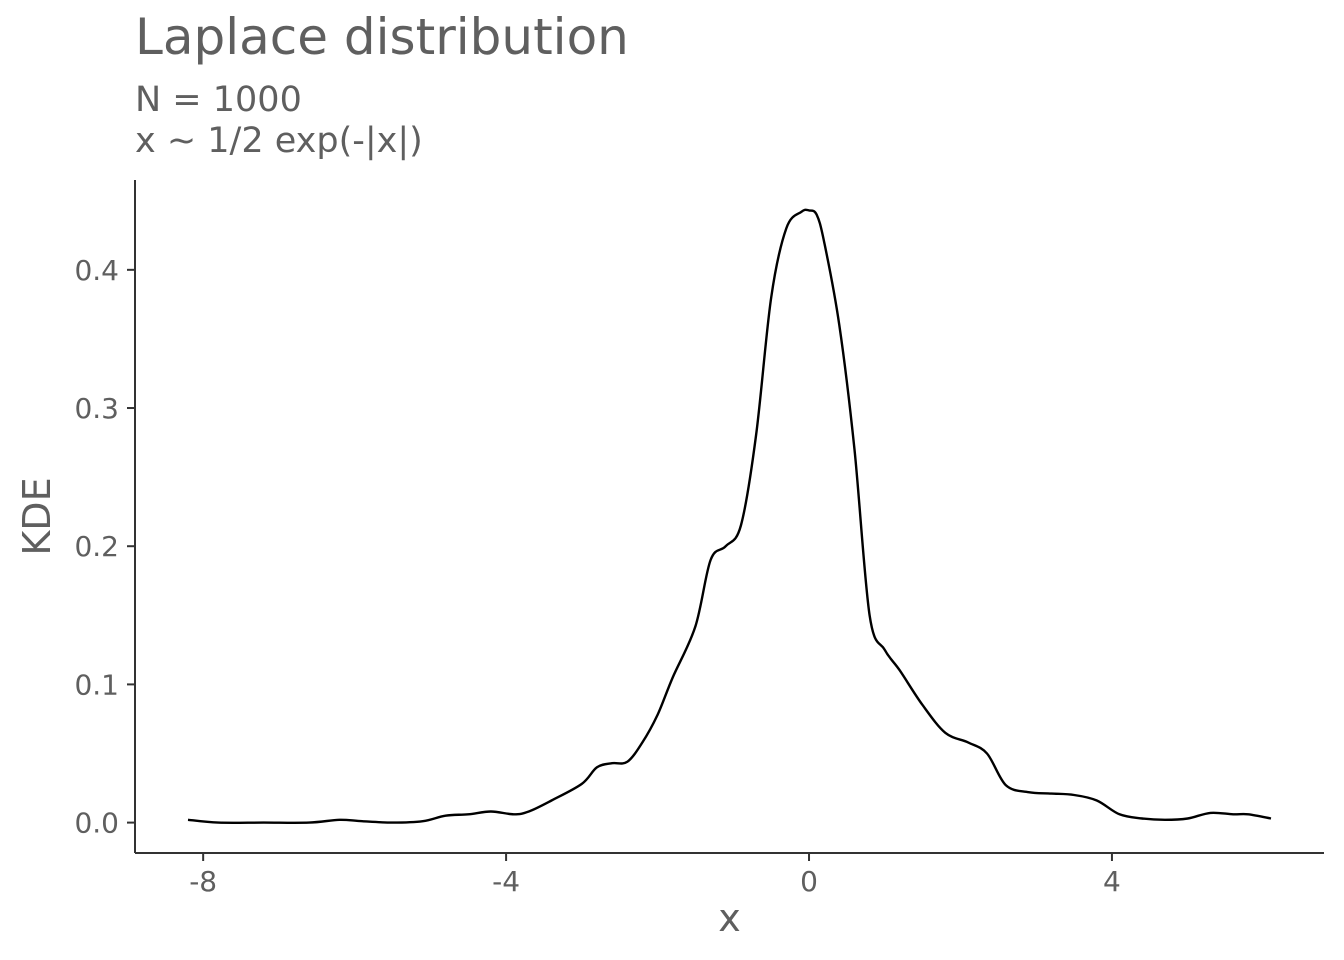  I want to click on y-axis-ticks: 0.0 0.1 0.2 0.3 0.4, so click(104, 547).